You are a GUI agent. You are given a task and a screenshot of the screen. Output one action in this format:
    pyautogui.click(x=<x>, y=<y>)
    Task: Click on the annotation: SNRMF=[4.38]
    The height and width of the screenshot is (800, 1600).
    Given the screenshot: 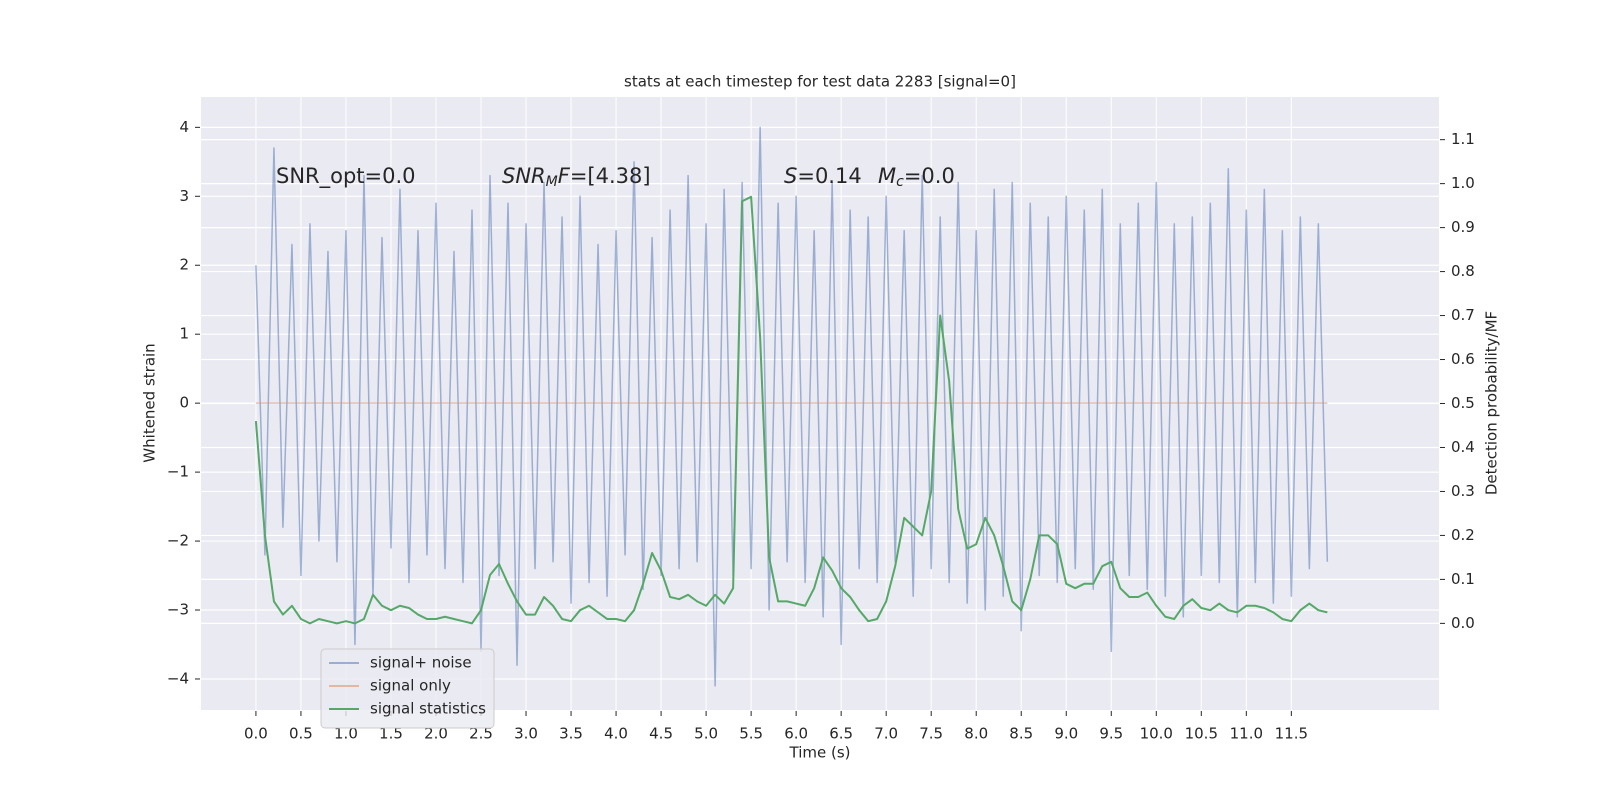 What is the action you would take?
    pyautogui.click(x=576, y=177)
    